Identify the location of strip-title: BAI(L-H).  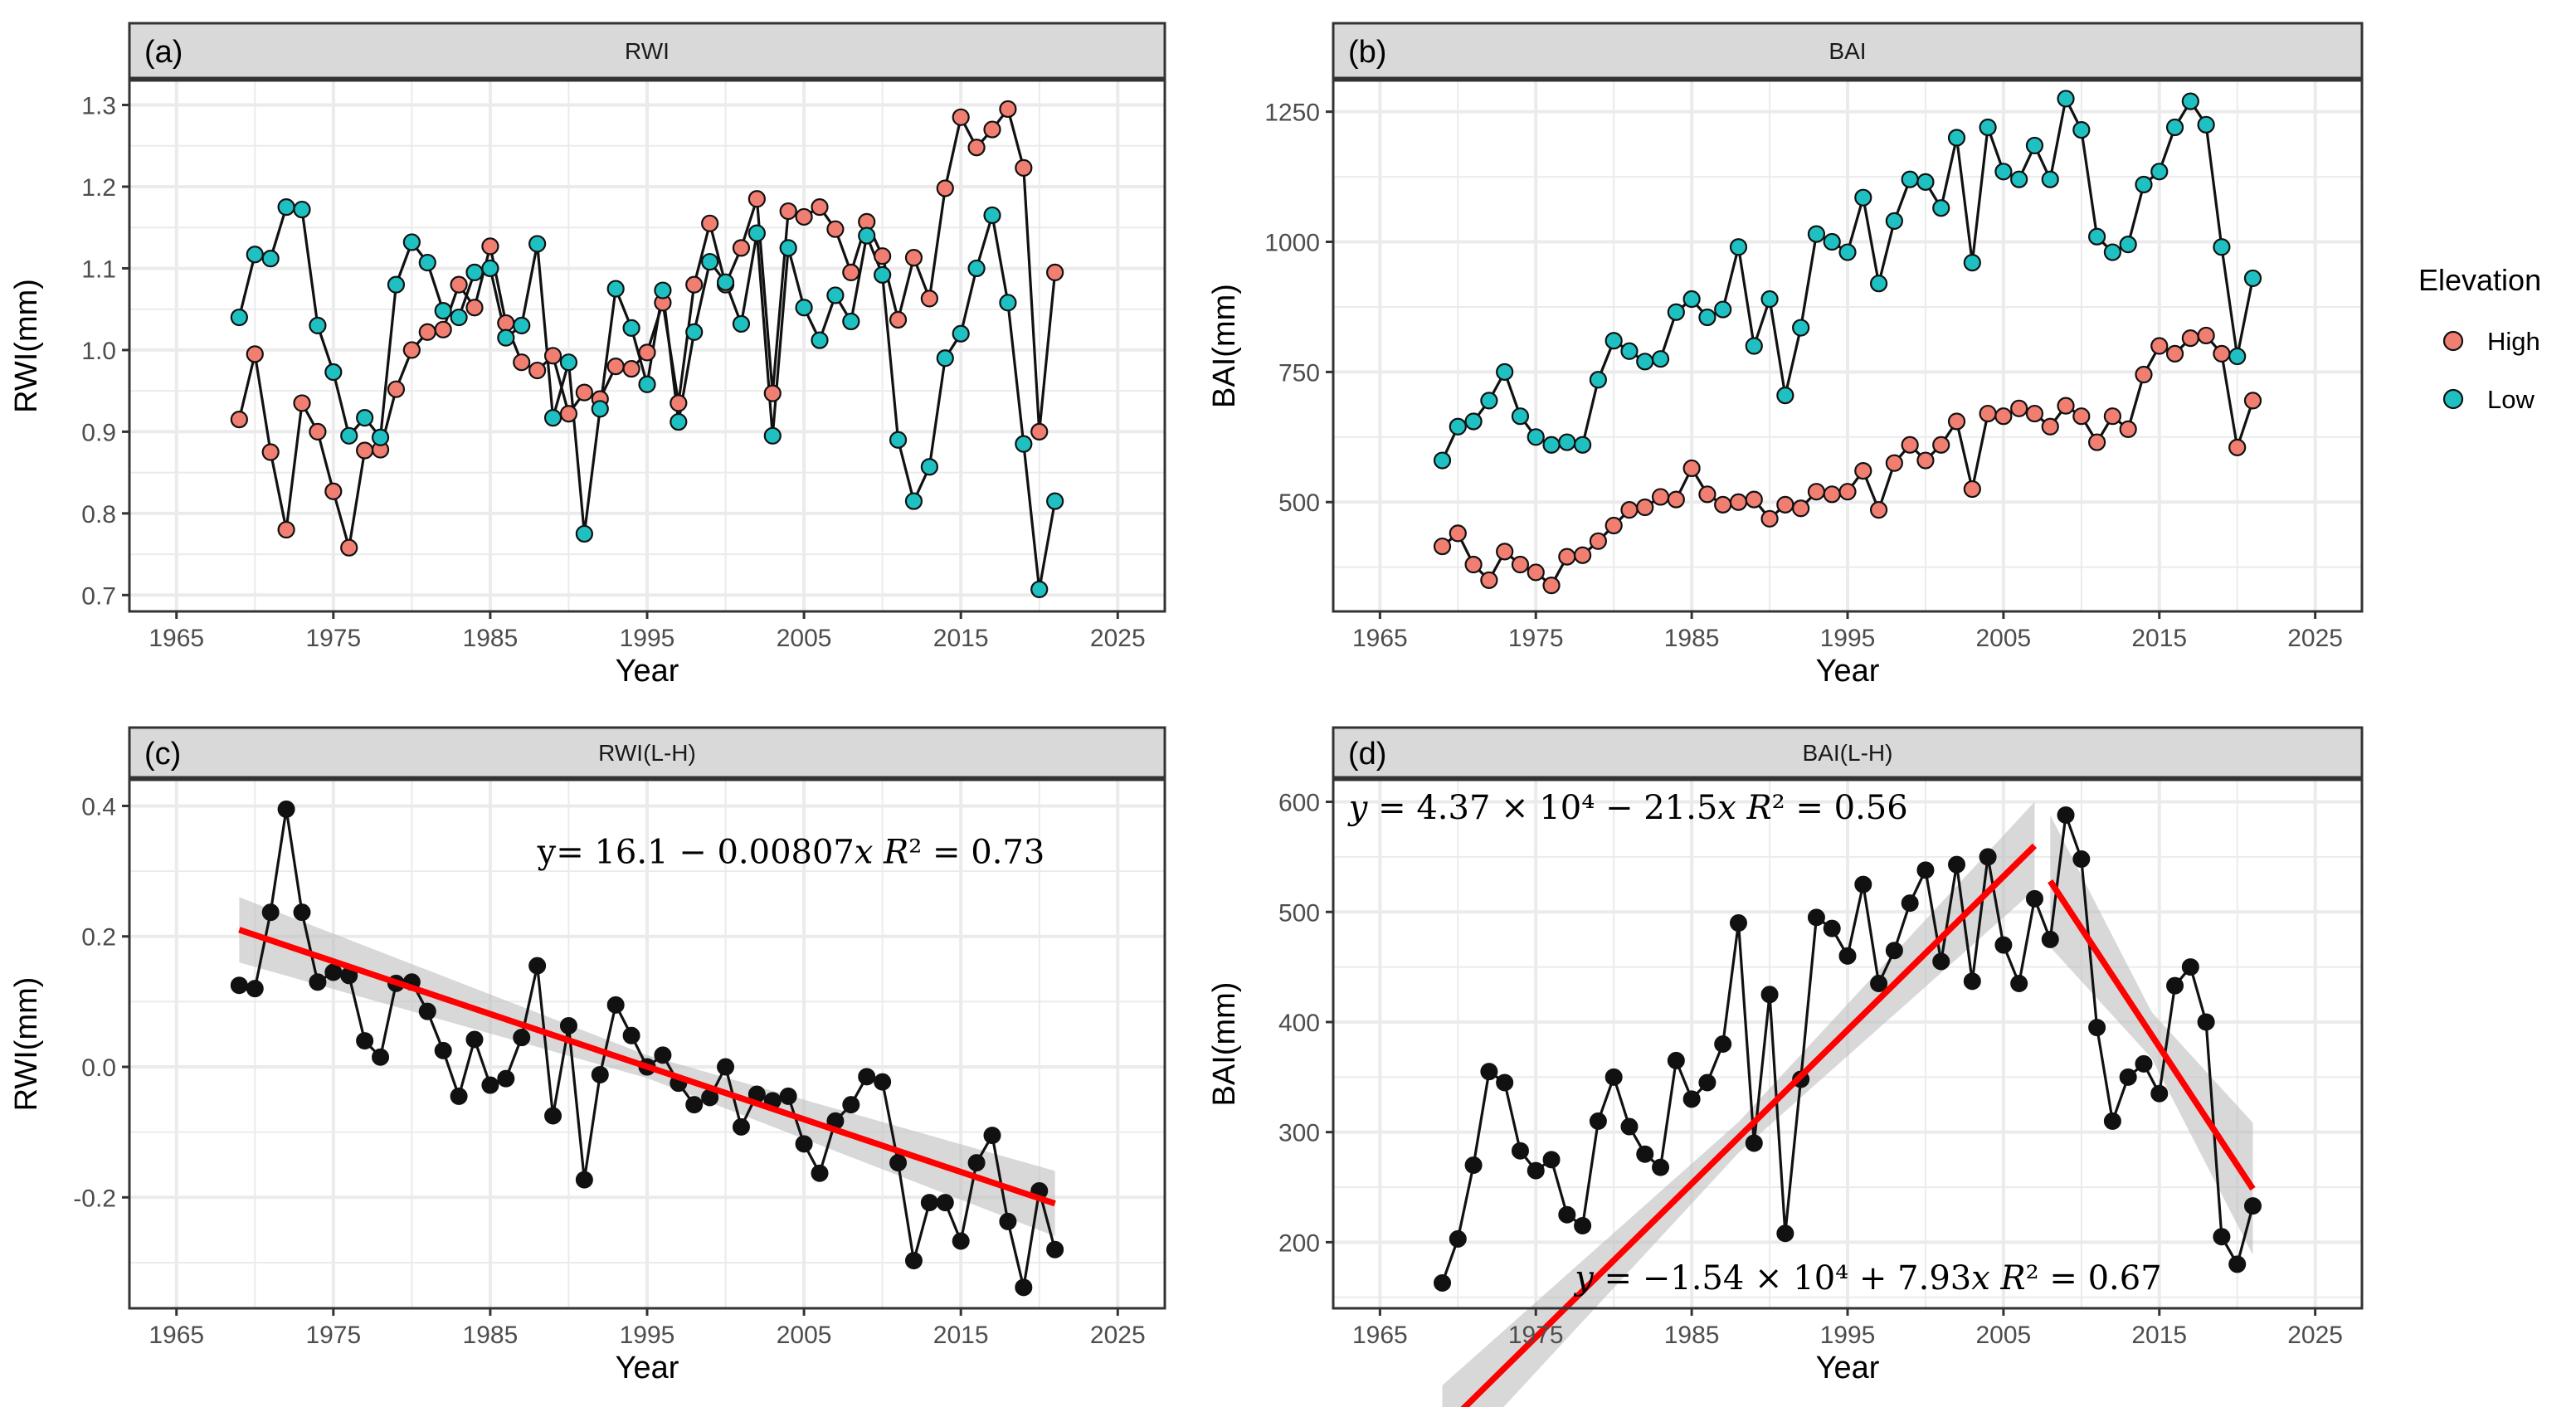
(1848, 753).